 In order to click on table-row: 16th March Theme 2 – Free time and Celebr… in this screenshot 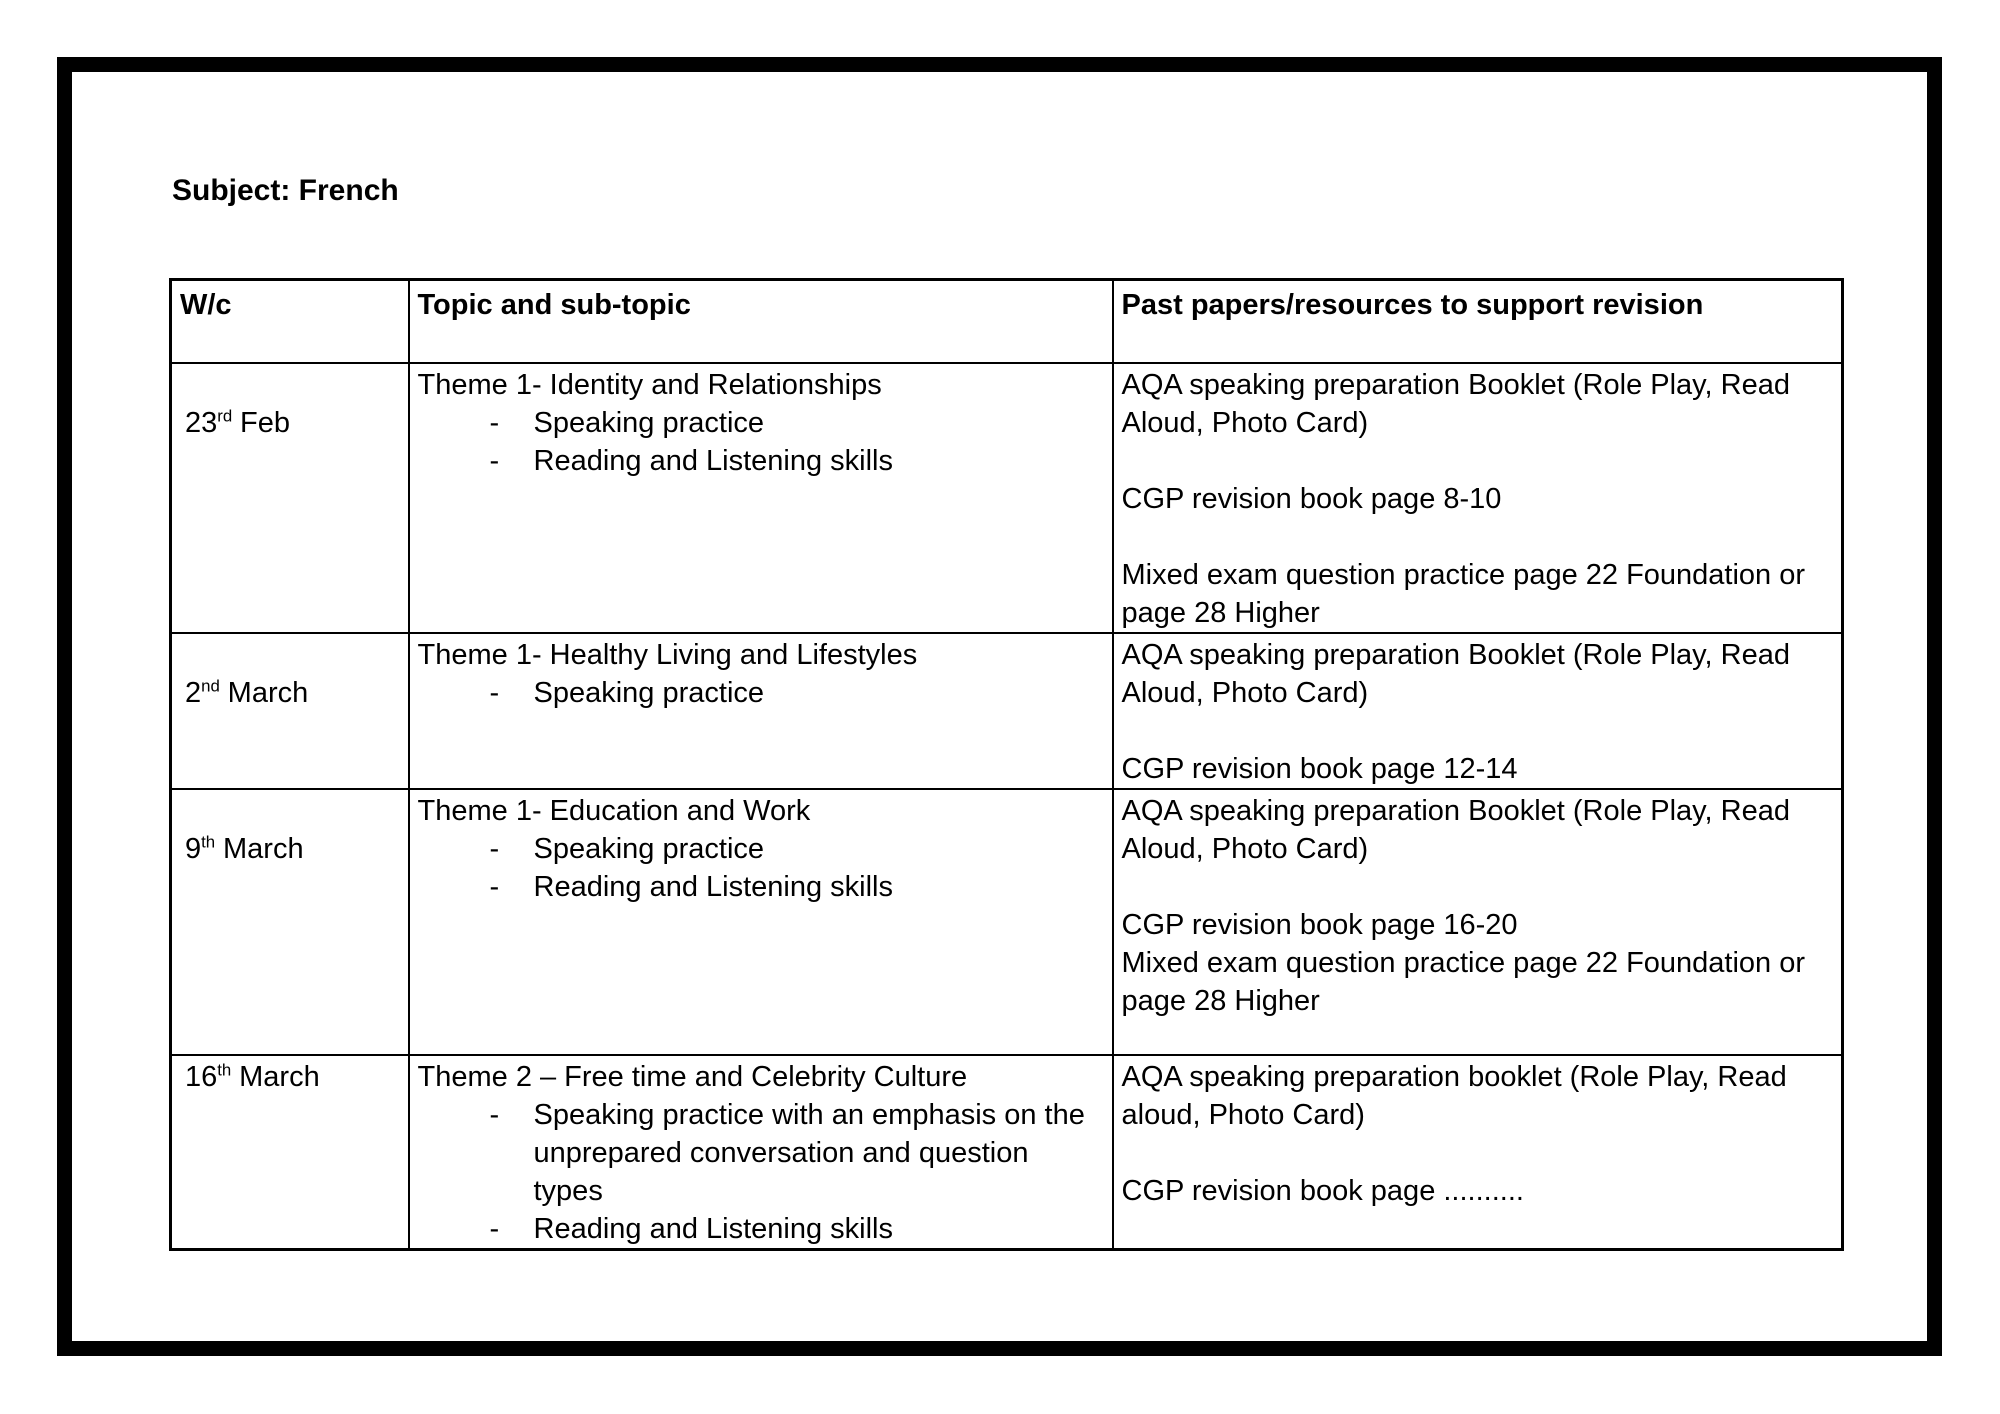, I will do `click(1006, 1151)`.